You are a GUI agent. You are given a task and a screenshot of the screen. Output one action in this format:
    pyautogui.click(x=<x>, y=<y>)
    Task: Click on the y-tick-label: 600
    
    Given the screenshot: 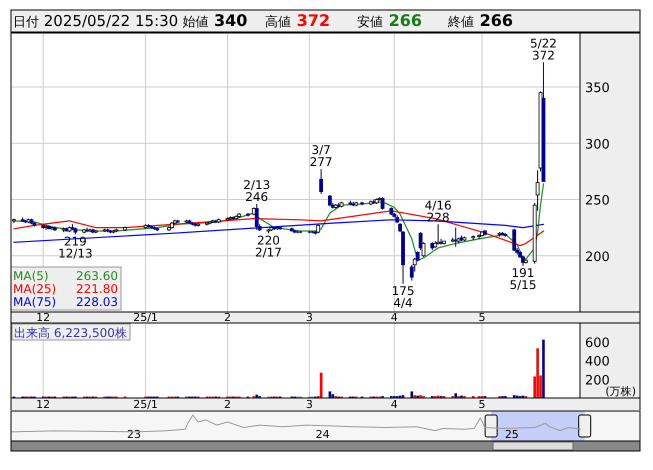 What is the action you would take?
    pyautogui.click(x=597, y=343)
    